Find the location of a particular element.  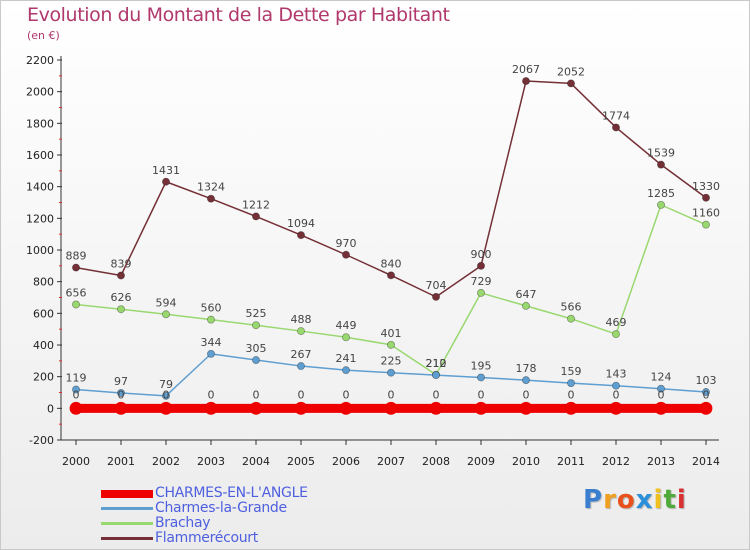

logo-letter: o is located at coordinates (626, 500).